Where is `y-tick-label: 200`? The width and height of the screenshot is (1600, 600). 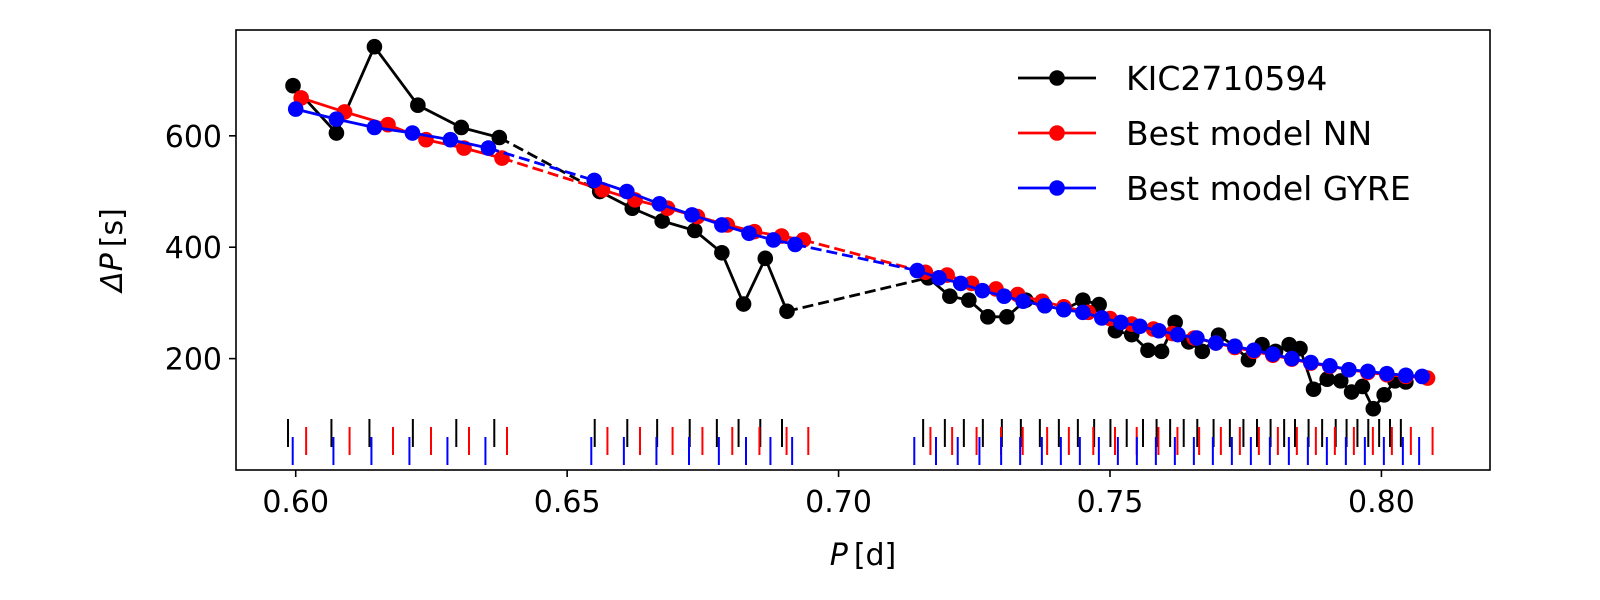
y-tick-label: 200 is located at coordinates (193, 360).